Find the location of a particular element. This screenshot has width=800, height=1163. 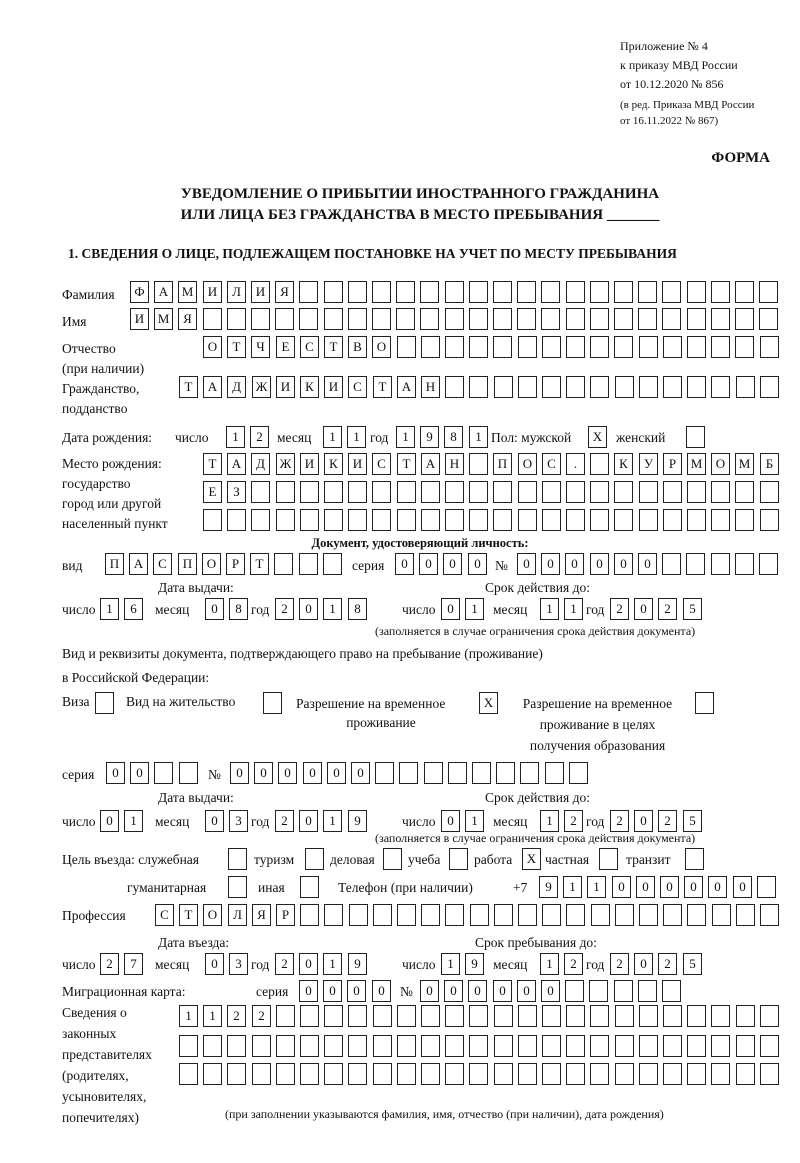

stay_day-cell: 9 is located at coordinates (474, 964).